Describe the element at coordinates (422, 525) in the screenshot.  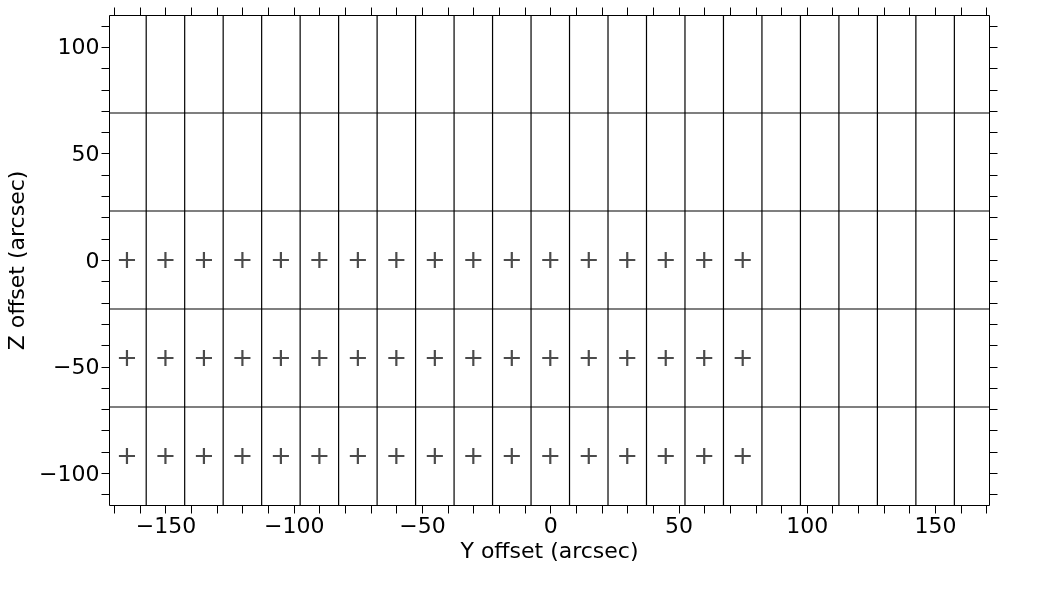
I see `x-tick-label: −50` at that location.